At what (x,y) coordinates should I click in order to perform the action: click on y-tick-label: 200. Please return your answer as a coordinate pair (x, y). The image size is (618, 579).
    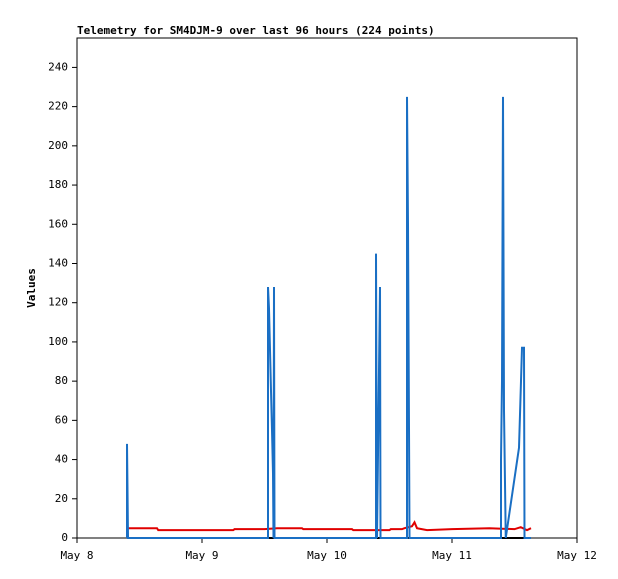
    Looking at the image, I should click on (58, 145).